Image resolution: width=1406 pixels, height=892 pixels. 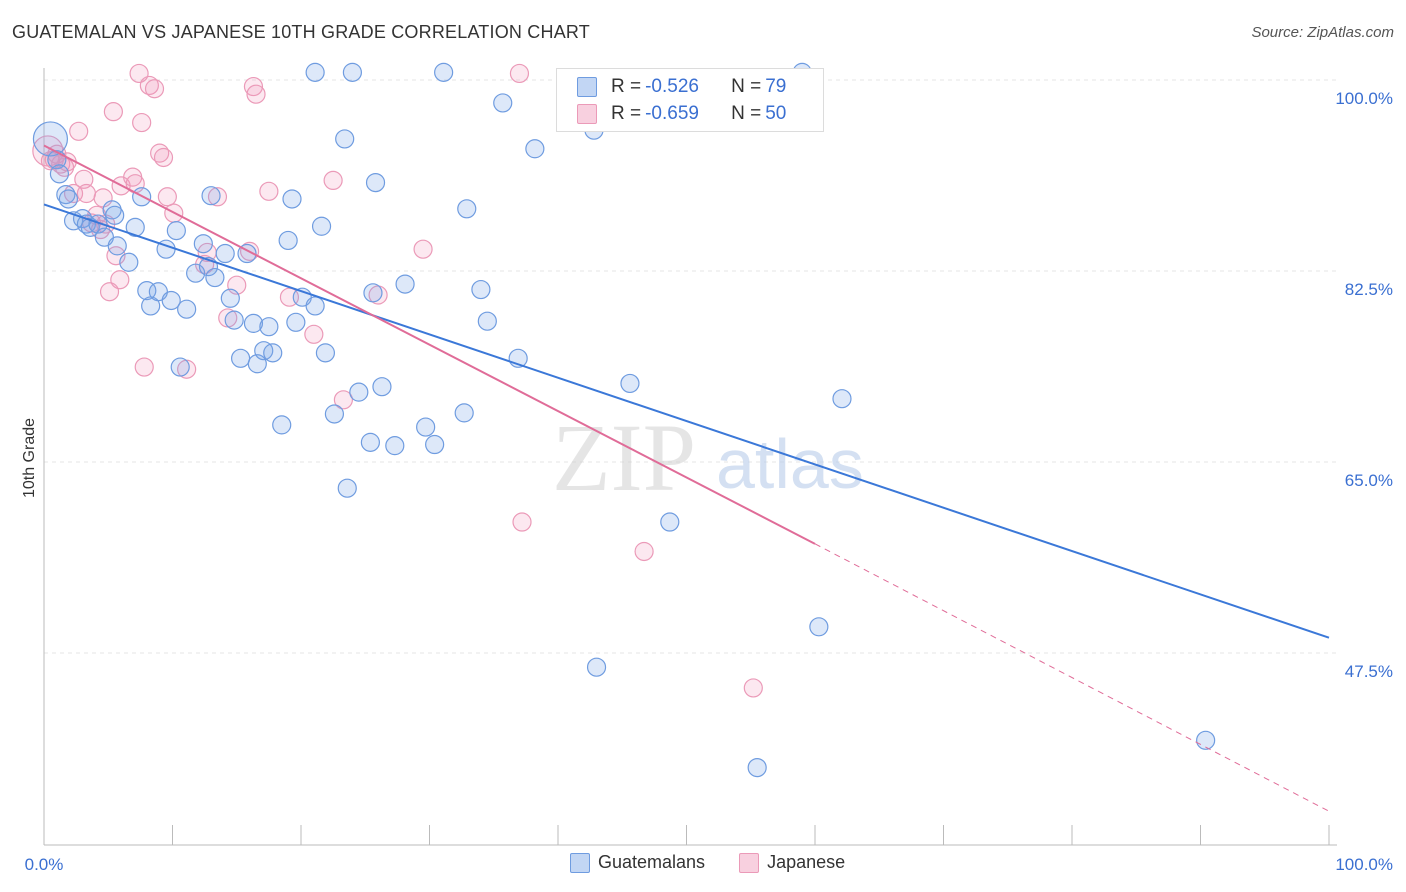 What do you see at coordinates (790, 464) in the screenshot?
I see `watermark-atlas: atlas` at bounding box center [790, 464].